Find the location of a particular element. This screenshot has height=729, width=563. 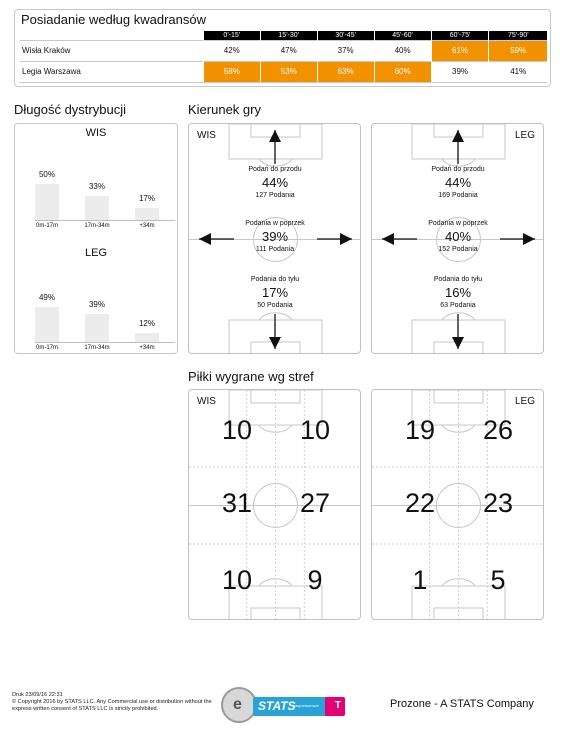

zone-value: 31 is located at coordinates (237, 503).